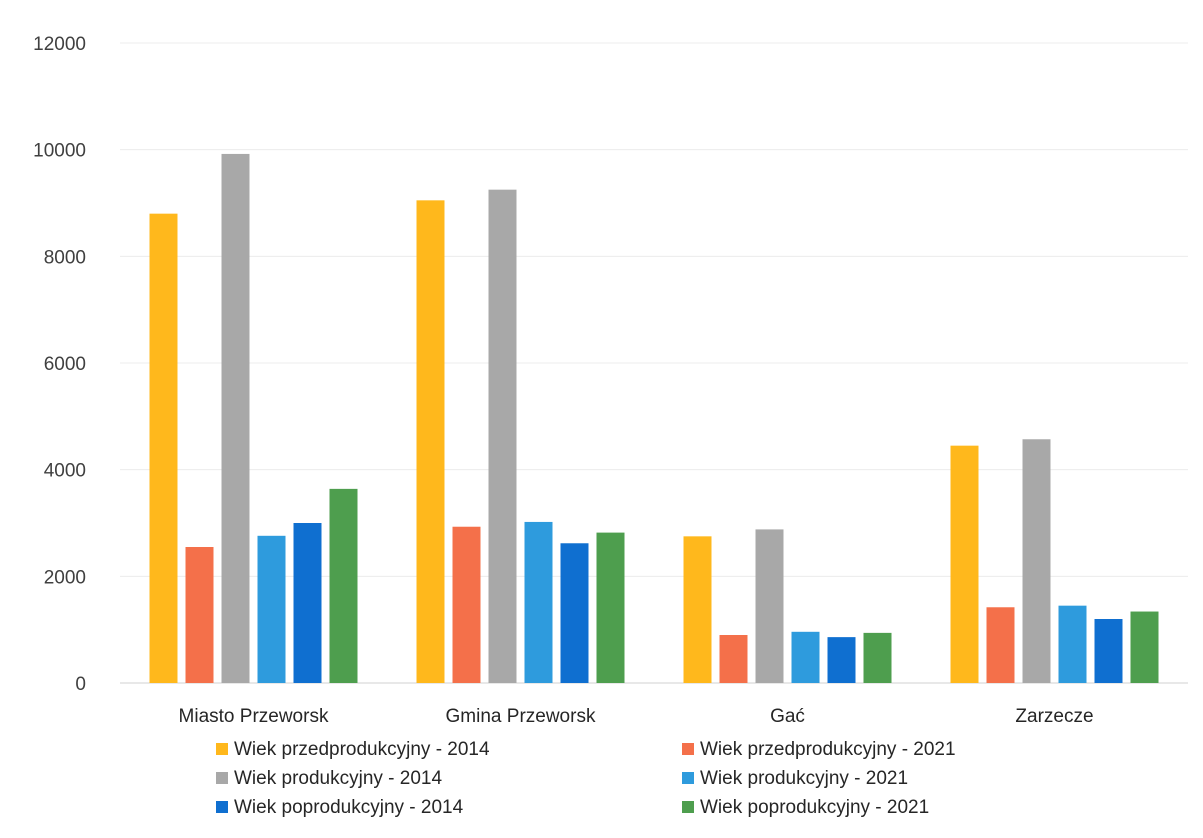 Image resolution: width=1203 pixels, height=838 pixels. What do you see at coordinates (828, 749) in the screenshot?
I see `legend-label: Wiek przedprodukcyjny - 2021` at bounding box center [828, 749].